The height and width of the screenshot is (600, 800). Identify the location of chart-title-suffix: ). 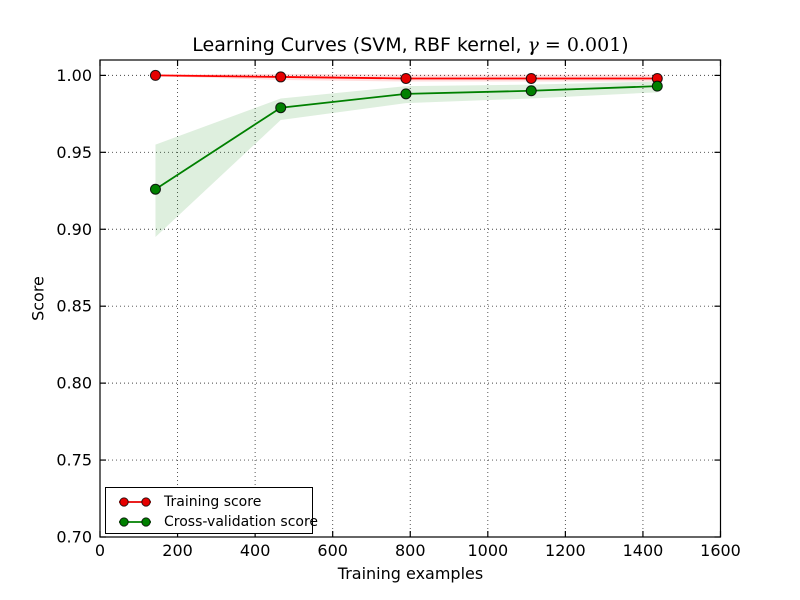
(625, 45).